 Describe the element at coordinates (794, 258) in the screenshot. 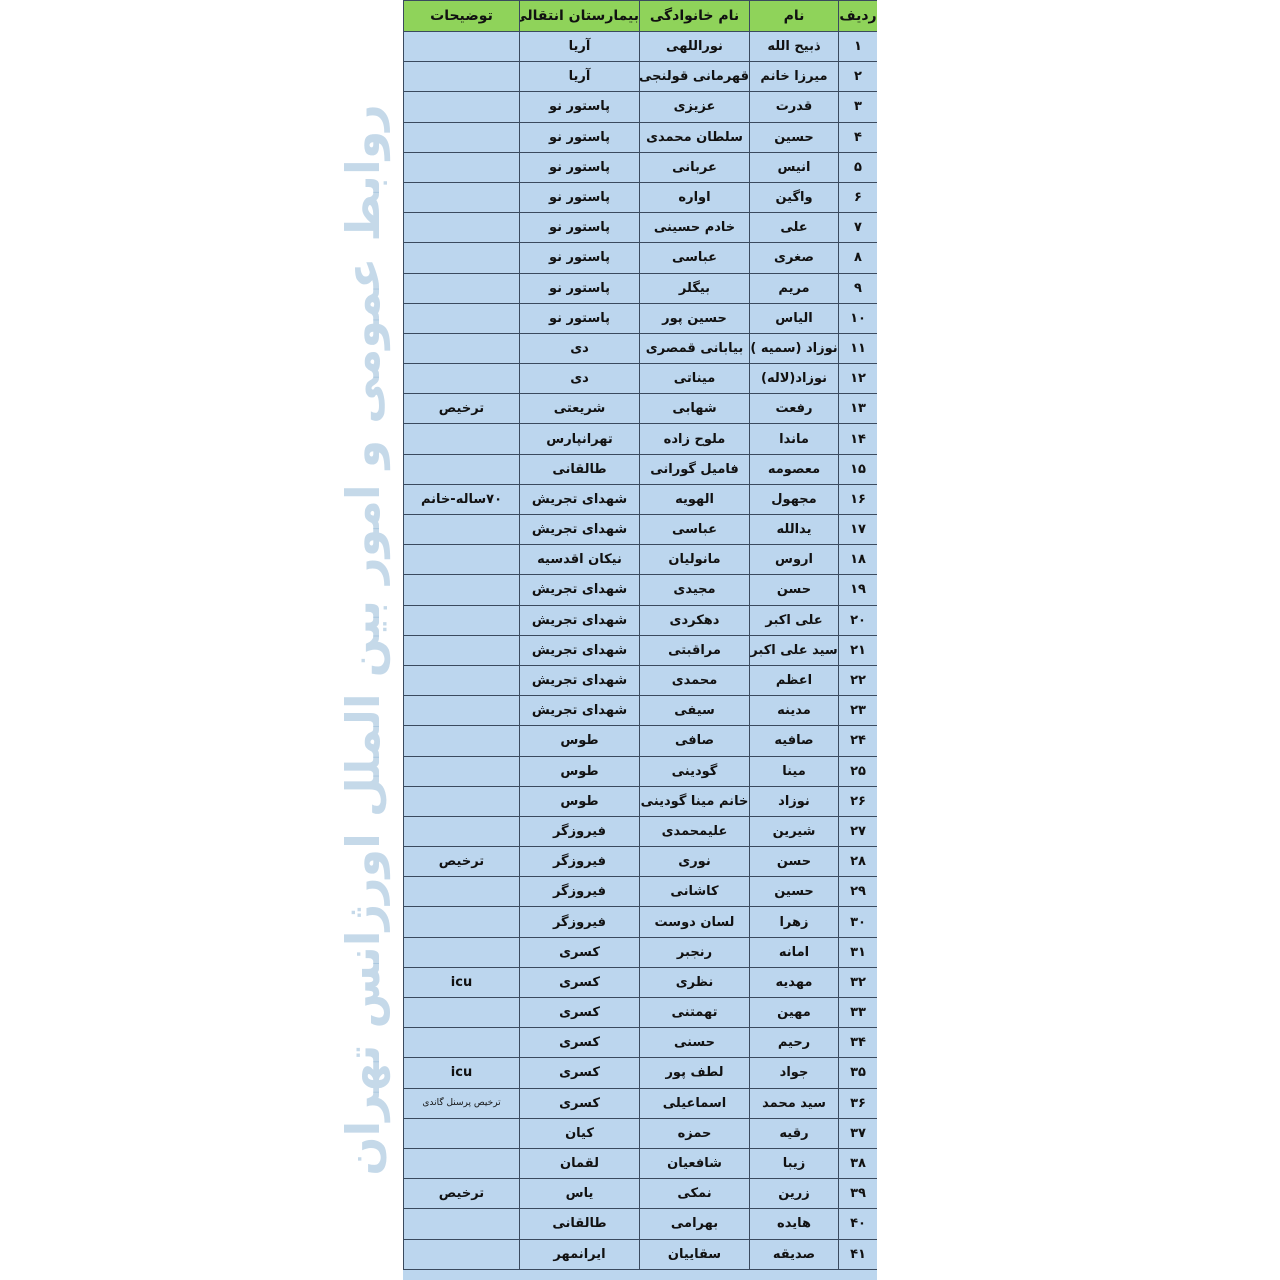

I see `cell-first-name: صغری` at that location.